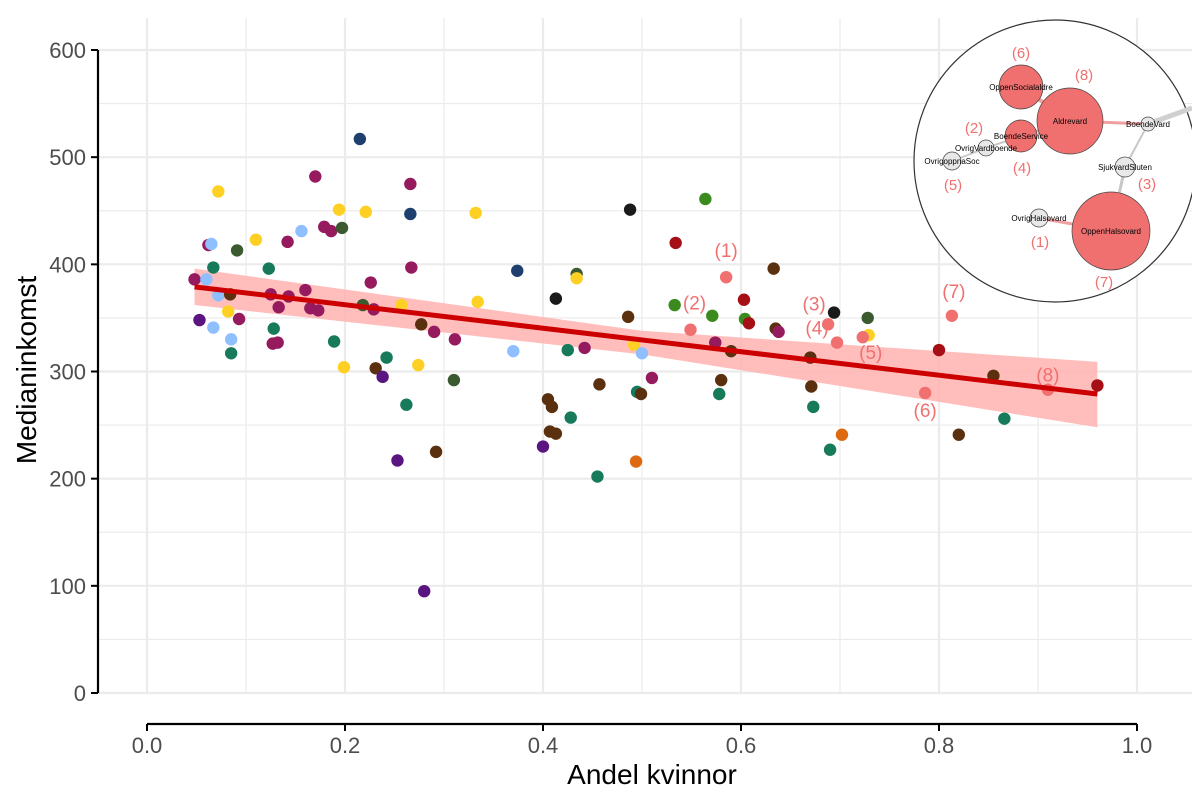  Describe the element at coordinates (953, 292) in the screenshot. I see `highlight-label: (7)` at that location.